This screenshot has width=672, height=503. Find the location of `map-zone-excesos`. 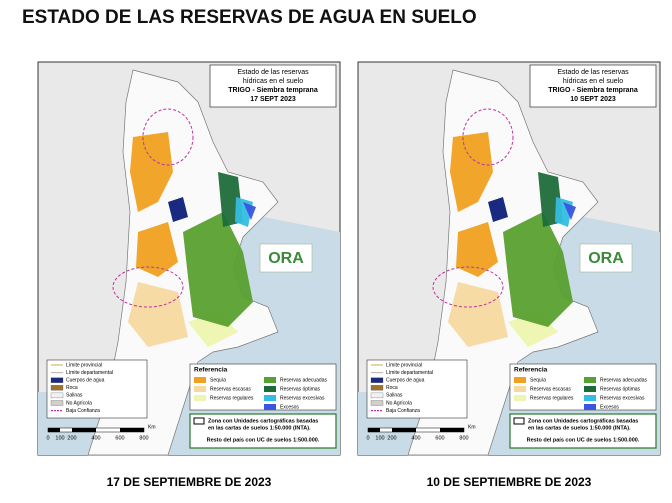

map-zone-excesos is located at coordinates (569, 211).